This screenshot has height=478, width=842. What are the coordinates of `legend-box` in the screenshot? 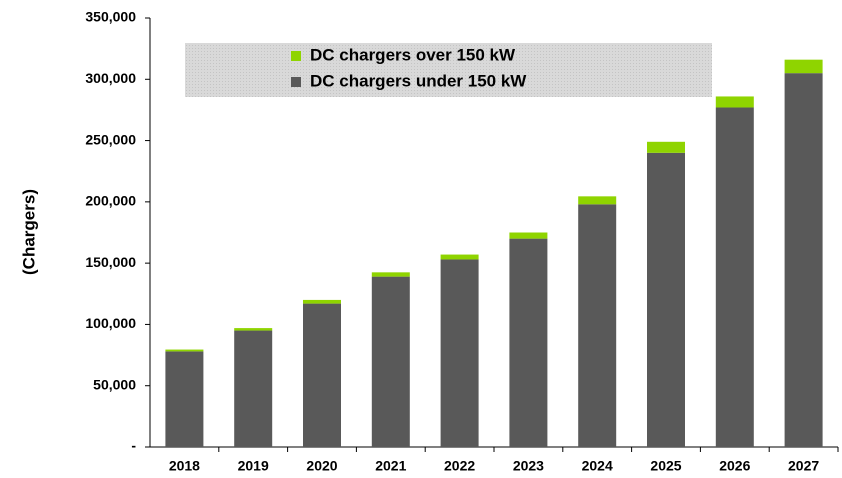 It's located at (448, 70).